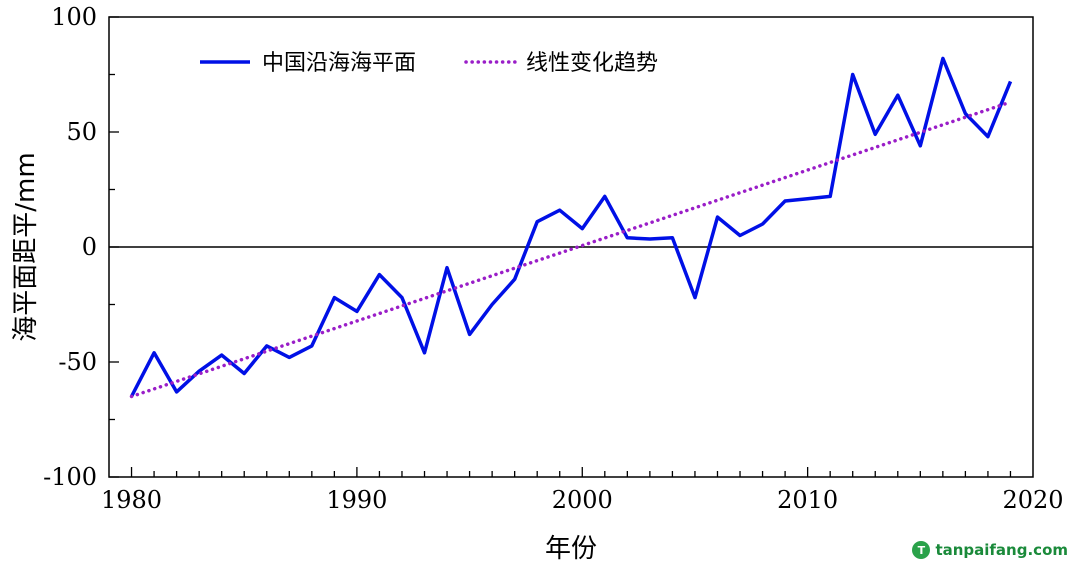 This screenshot has height=565, width=1080. I want to click on watermark: T tanpaifang.com, so click(990, 550).